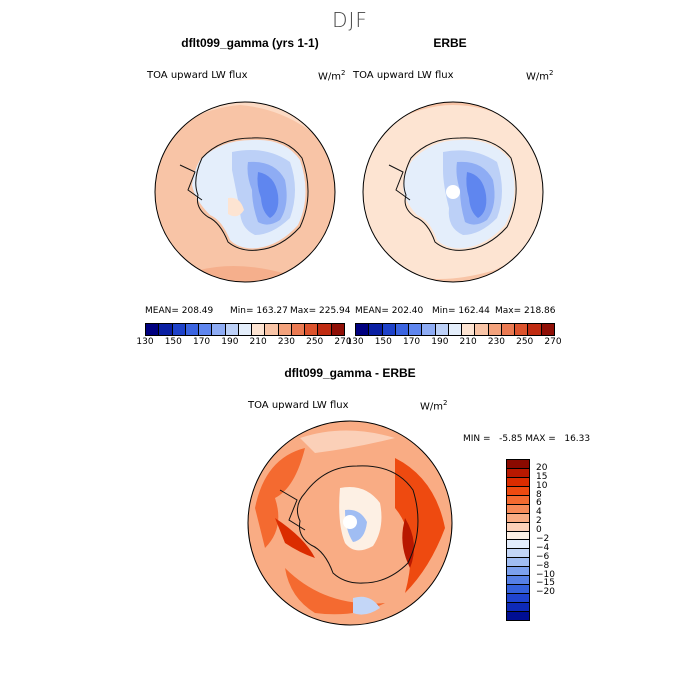  I want to click on diff-map-border, so click(350, 523).